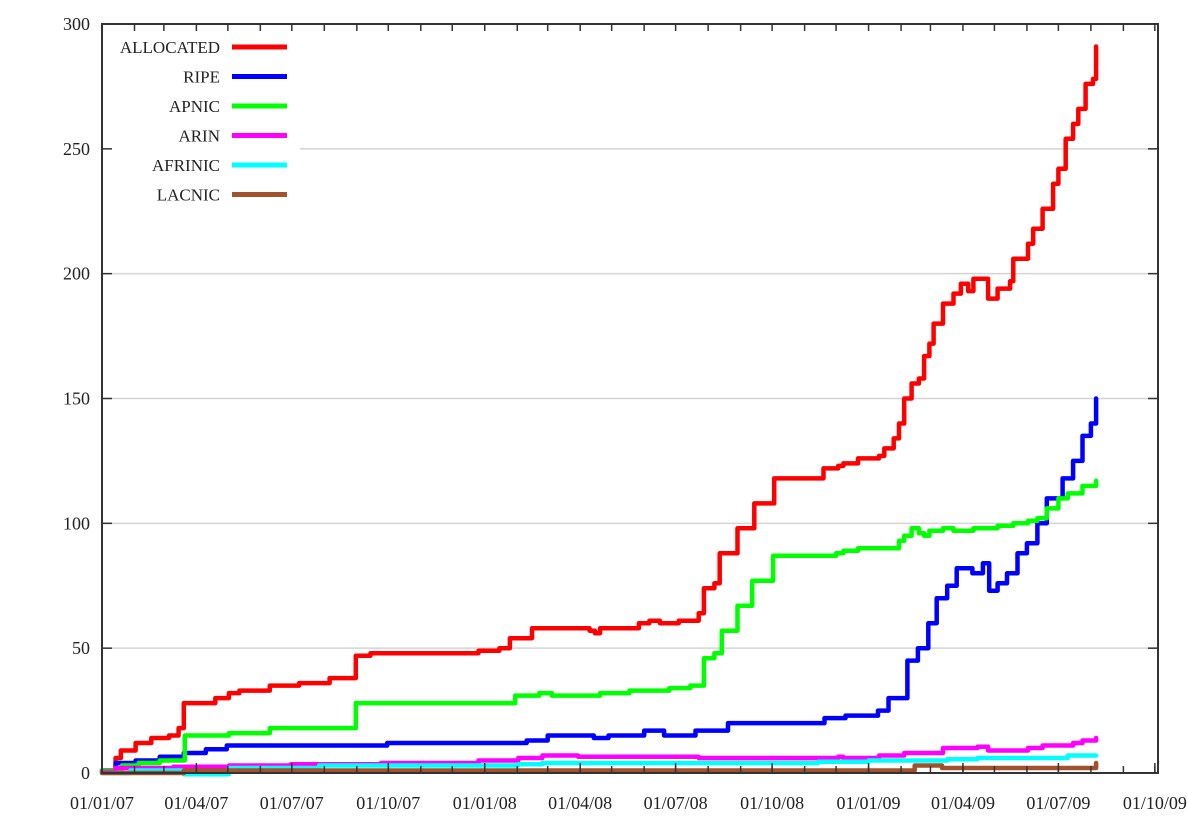 Image resolution: width=1187 pixels, height=834 pixels. What do you see at coordinates (963, 803) in the screenshot?
I see `x-tick-label: 01/04/09` at bounding box center [963, 803].